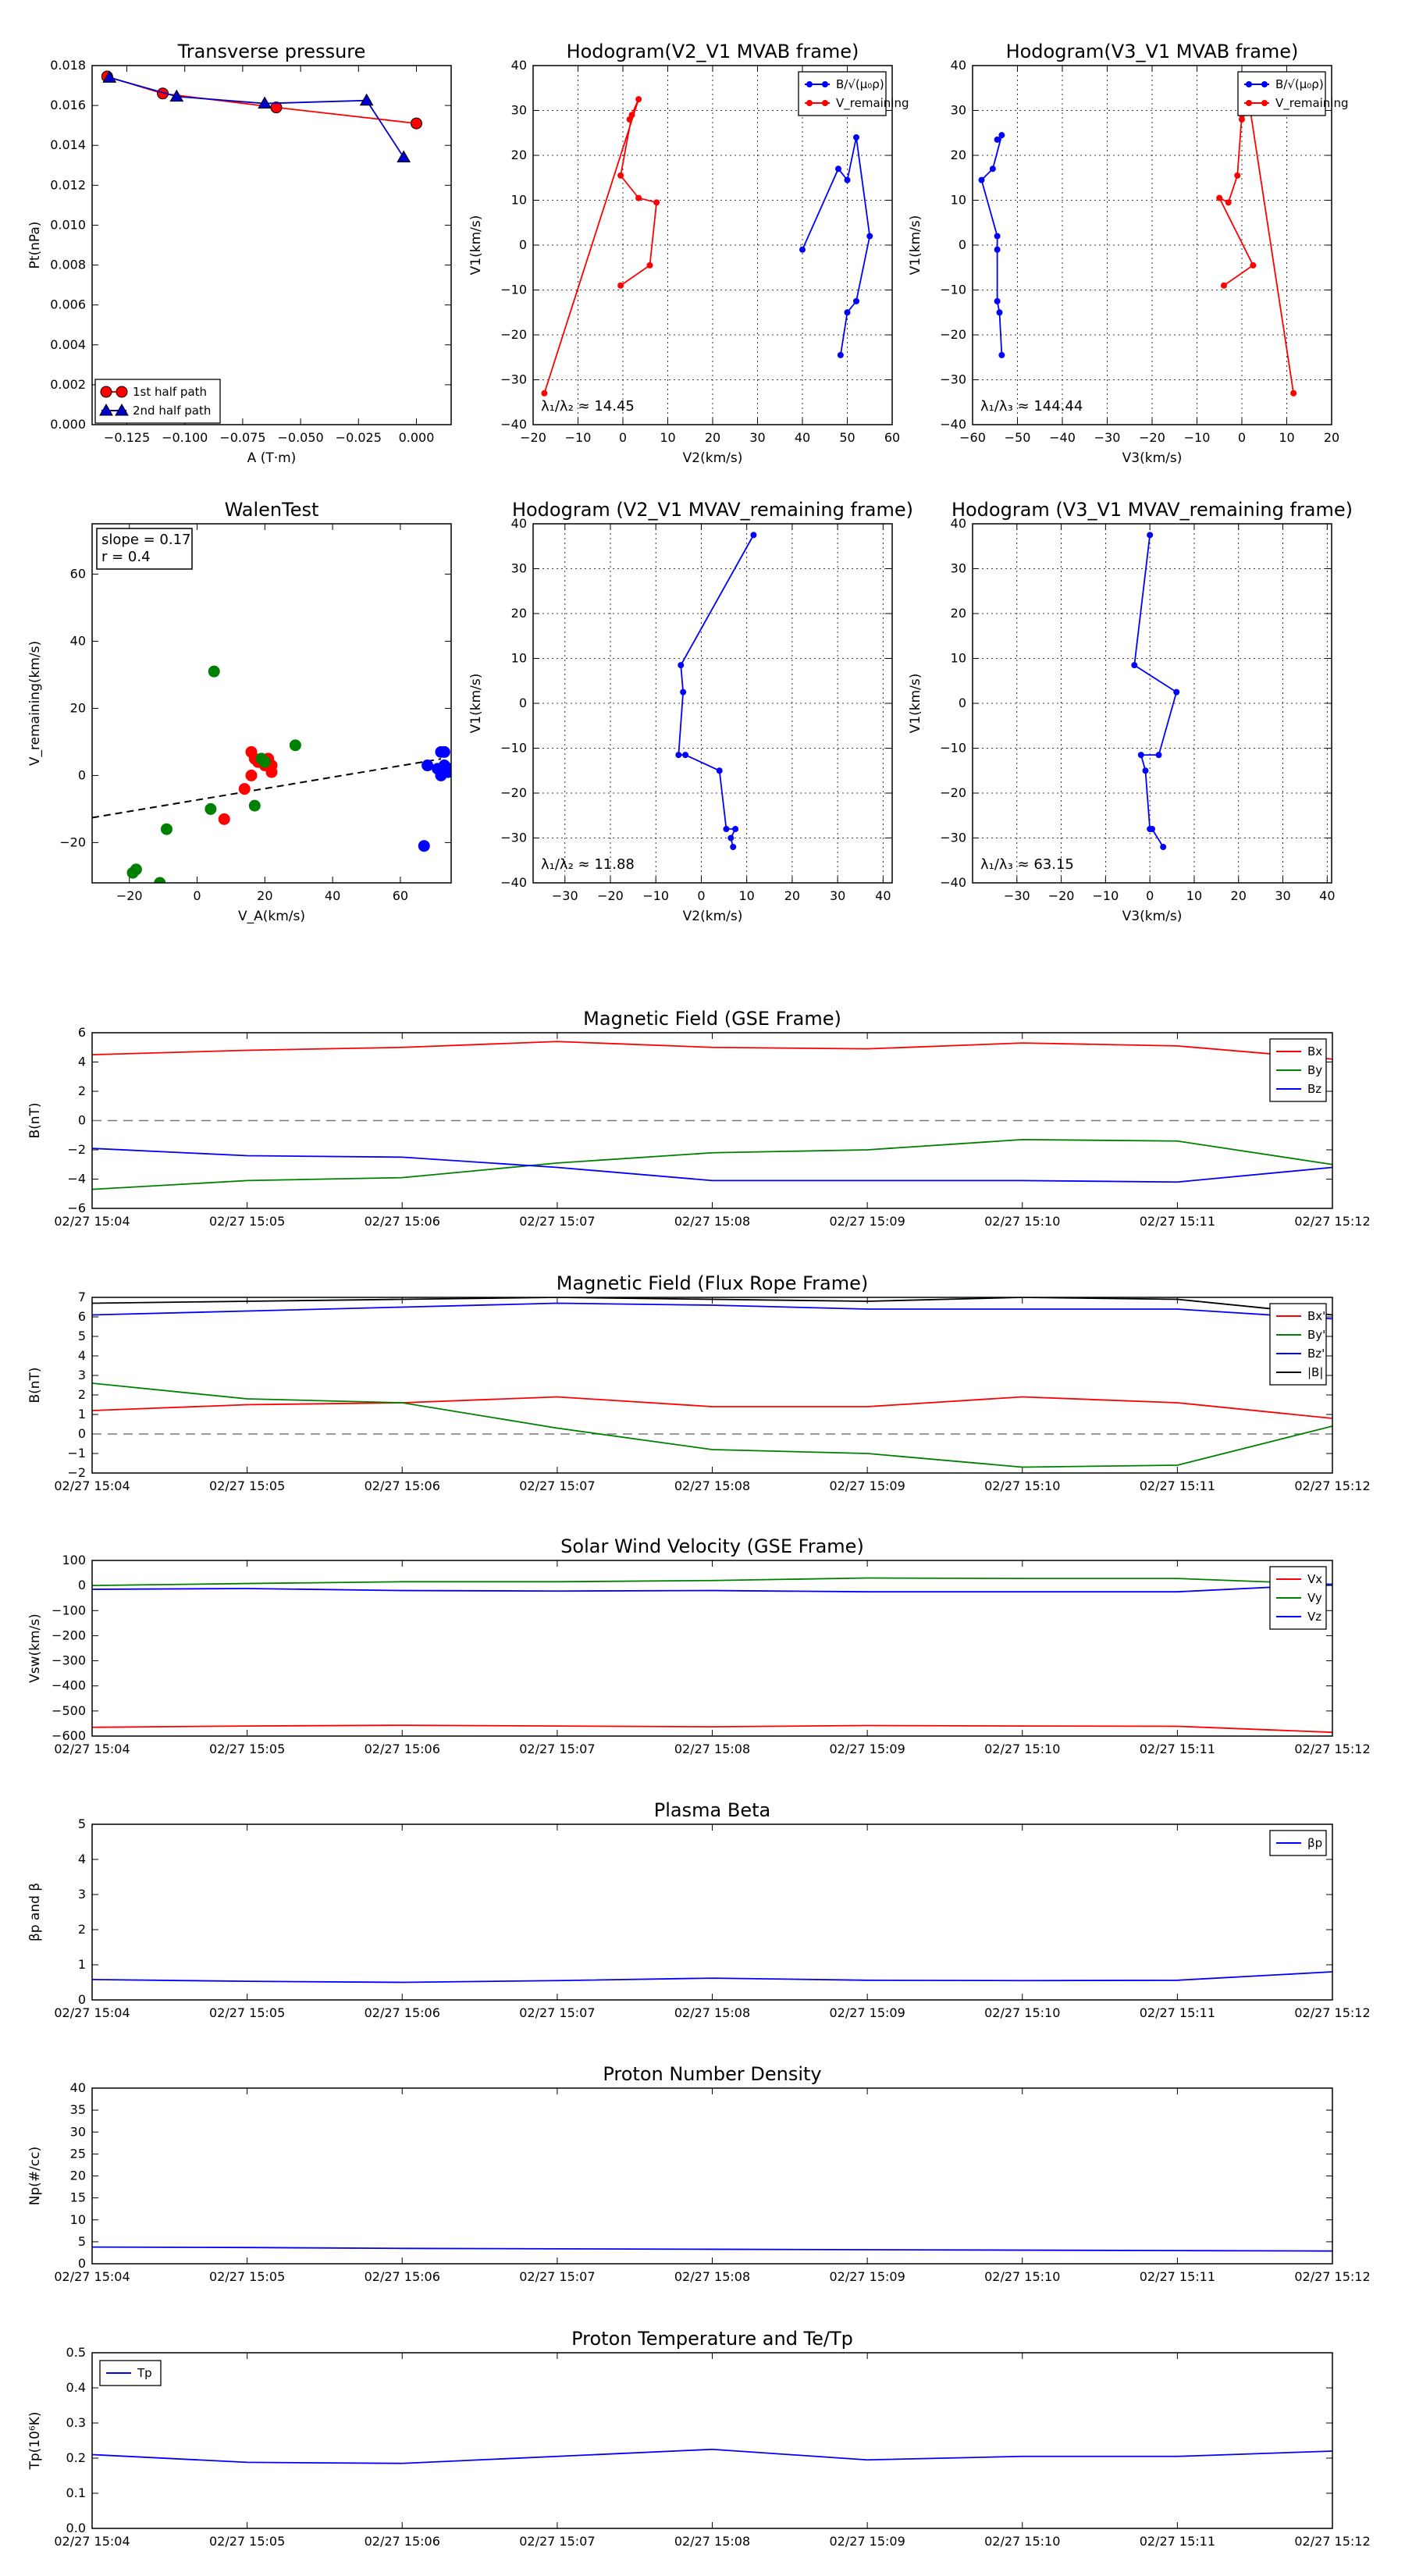  What do you see at coordinates (1177, 1485) in the screenshot?
I see `x-tick-label: 02/27 15:11` at bounding box center [1177, 1485].